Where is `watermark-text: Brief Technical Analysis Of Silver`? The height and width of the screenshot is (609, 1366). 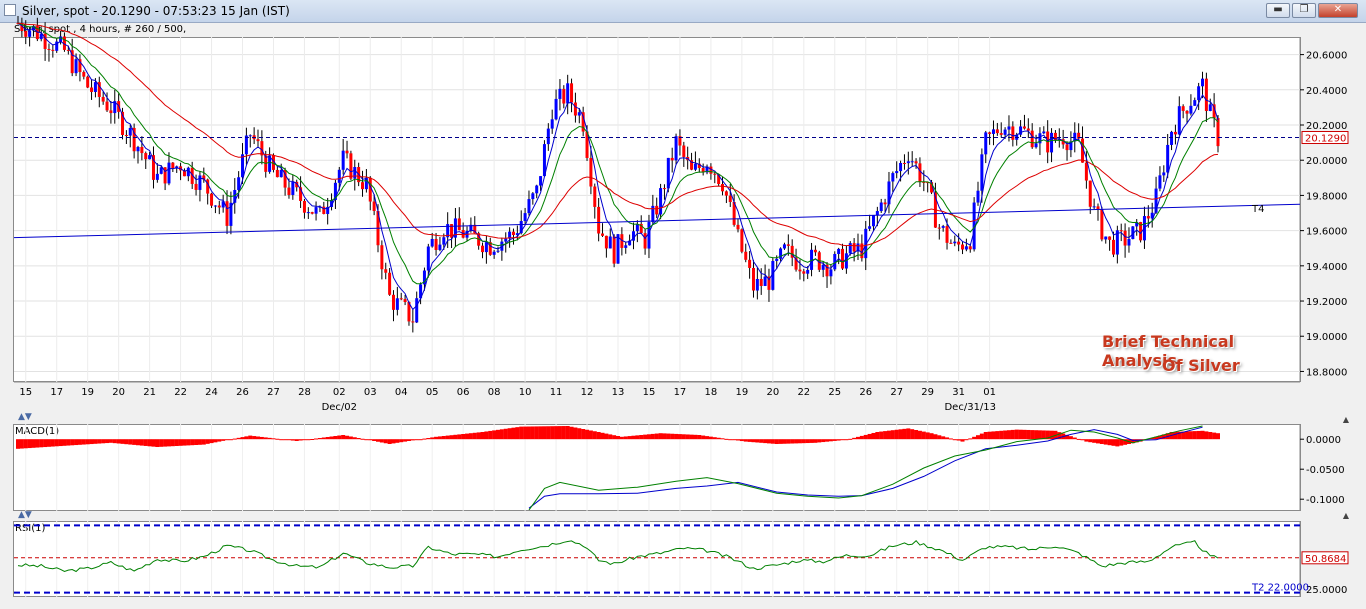
watermark-text: Brief Technical Analysis Of Silver is located at coordinates (1192, 355).